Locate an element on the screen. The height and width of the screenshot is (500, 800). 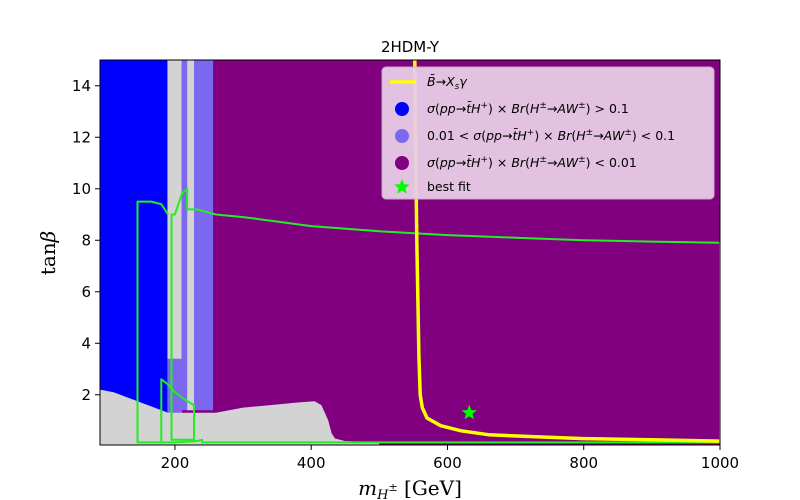
legend-label-purple: σ(pp→t̄H+) × Br(H±→AW±) < 0.01 is located at coordinates (532, 162).